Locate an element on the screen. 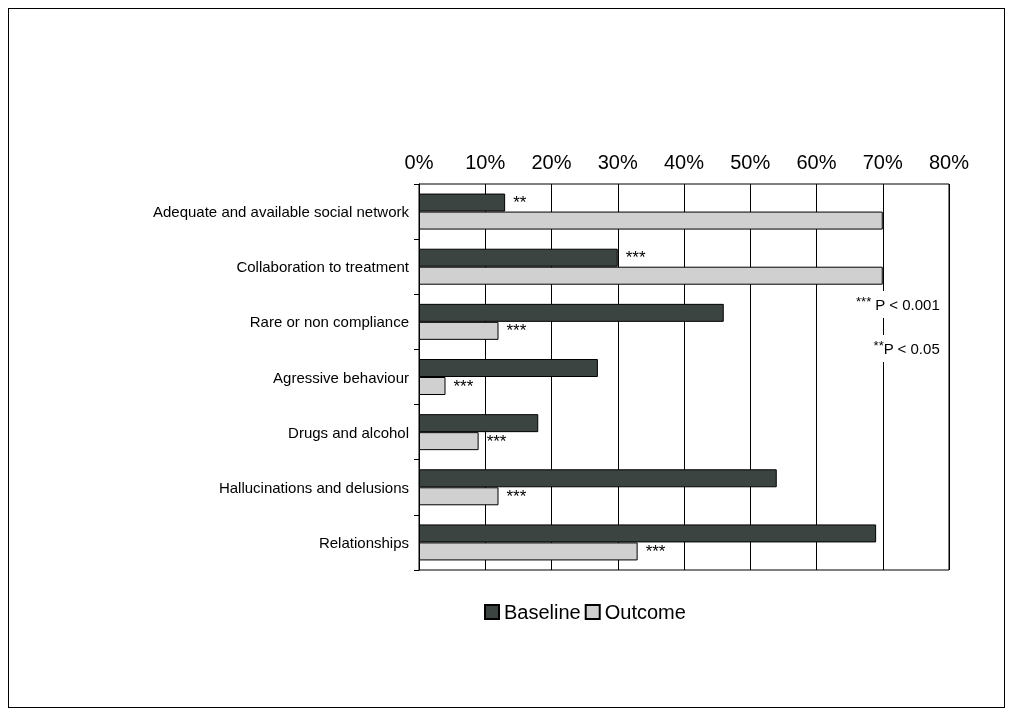 The height and width of the screenshot is (716, 1013). y-tick-label: Relationships is located at coordinates (363, 542).